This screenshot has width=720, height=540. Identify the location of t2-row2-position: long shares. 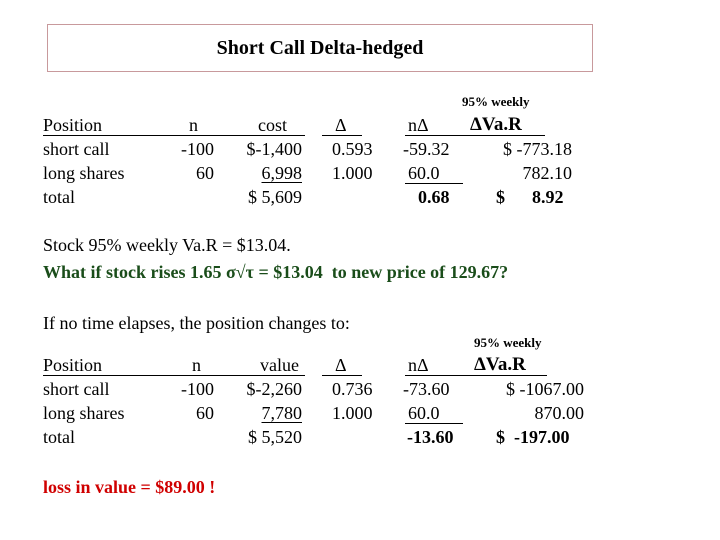
(84, 413).